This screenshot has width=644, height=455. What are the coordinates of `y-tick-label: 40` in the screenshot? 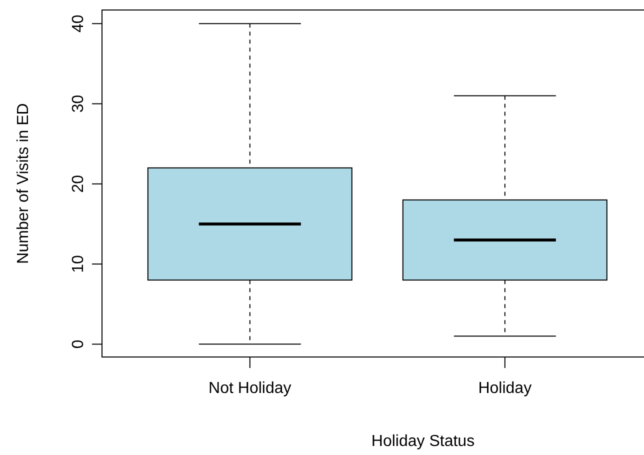 It's located at (78, 23).